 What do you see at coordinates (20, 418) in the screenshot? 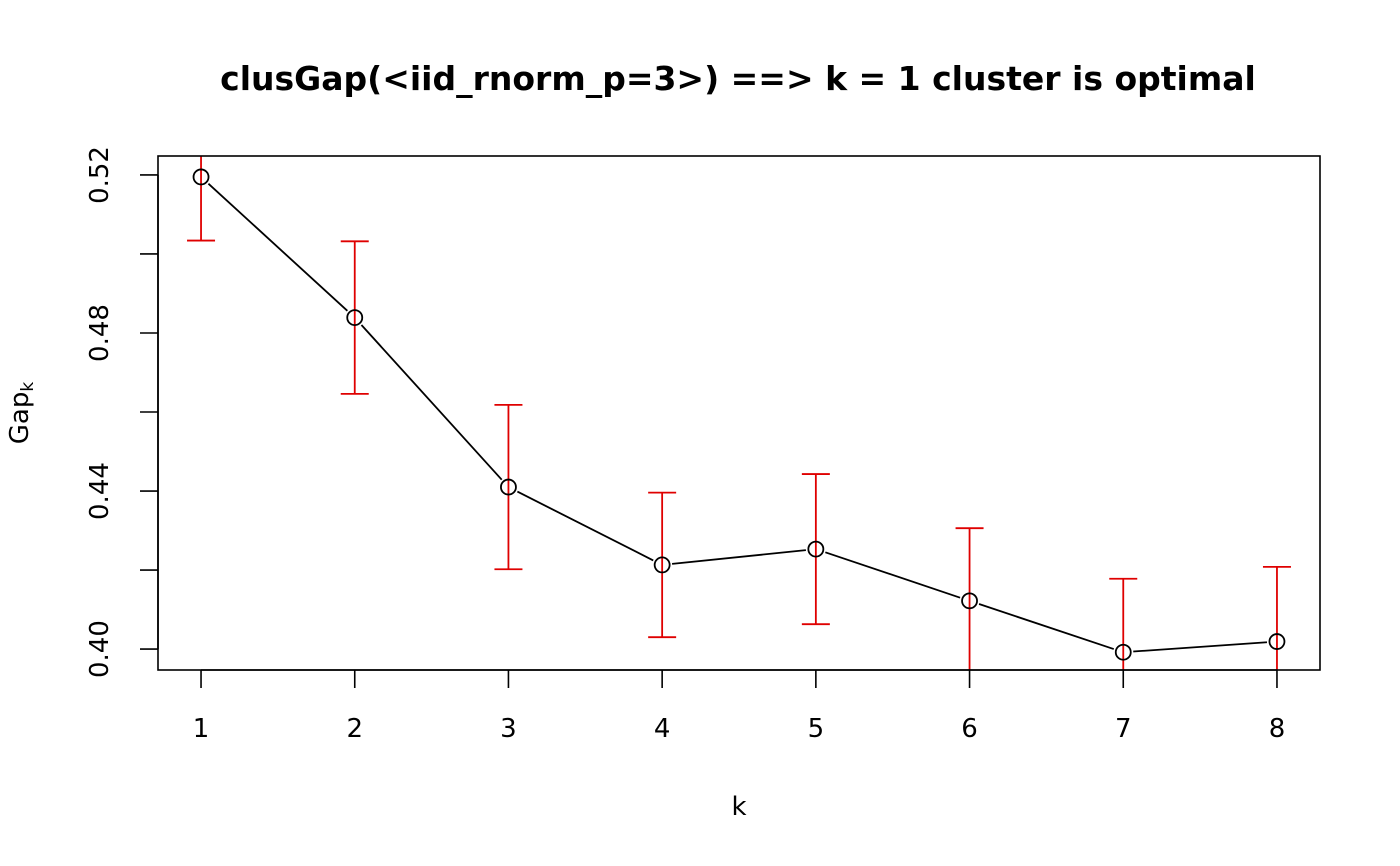
I see `y-axis-label-main: Gap` at bounding box center [20, 418].